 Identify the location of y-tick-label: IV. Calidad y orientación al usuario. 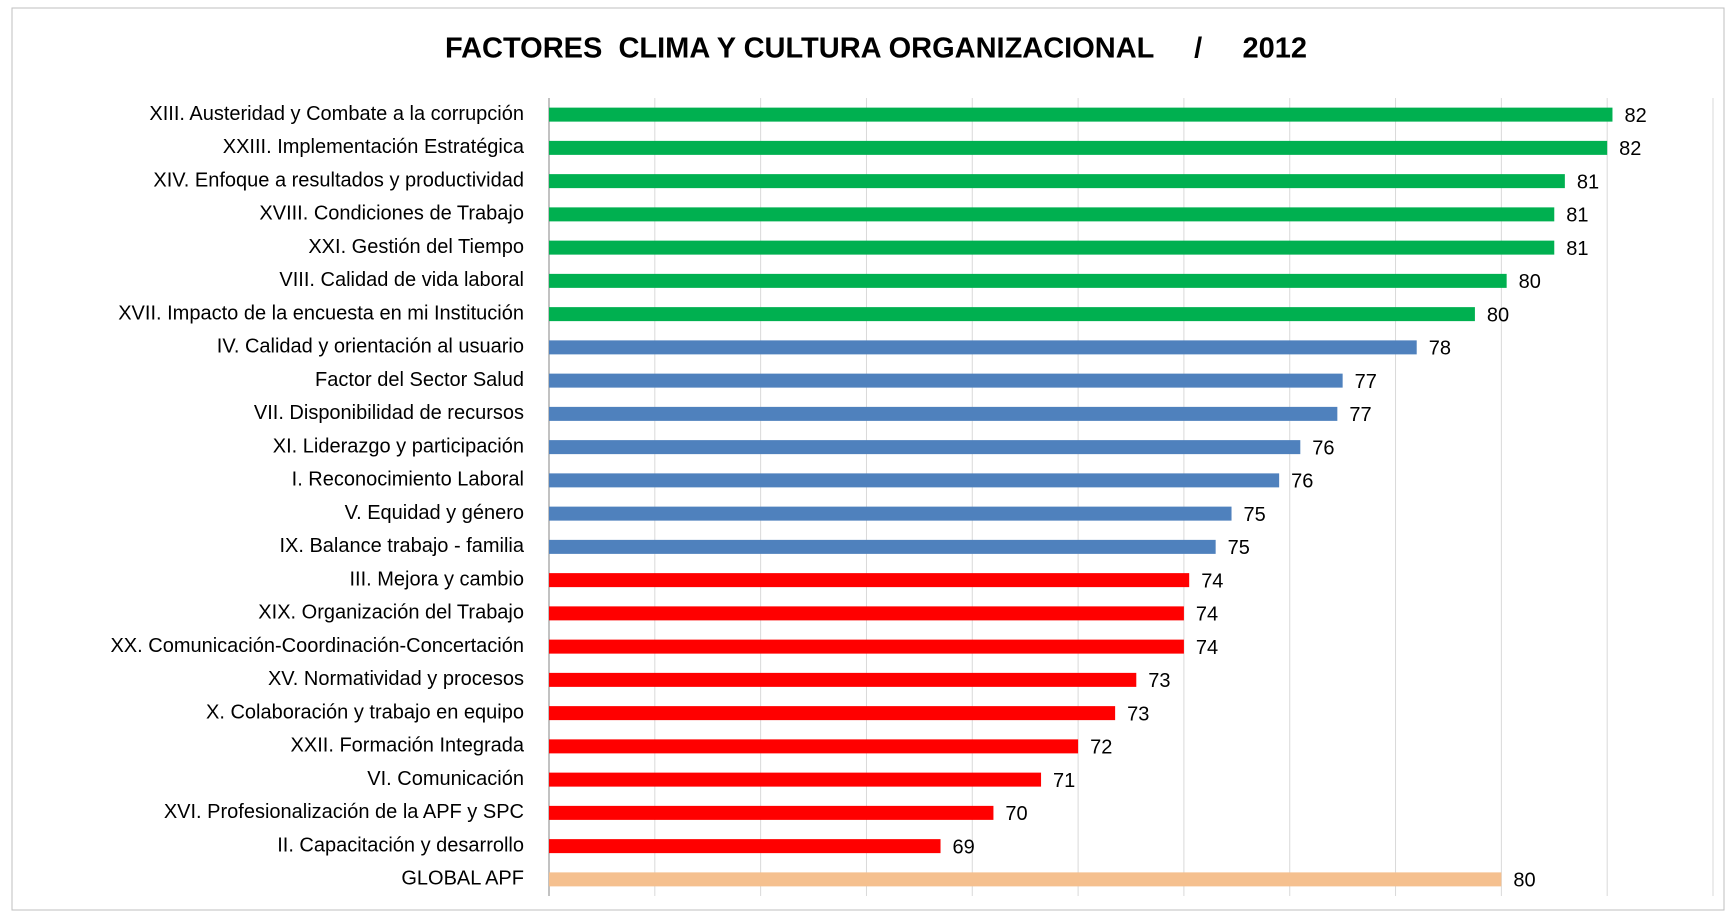
(370, 347).